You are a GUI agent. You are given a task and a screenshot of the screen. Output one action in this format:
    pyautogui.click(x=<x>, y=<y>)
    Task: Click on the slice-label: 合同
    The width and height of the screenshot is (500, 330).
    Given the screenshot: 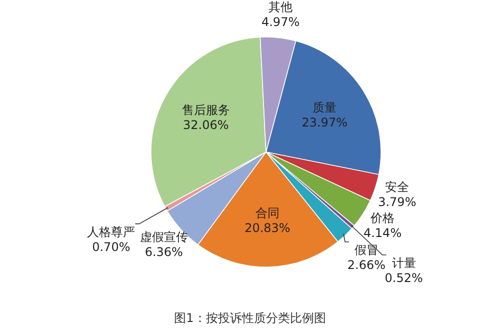 What is the action you would take?
    pyautogui.click(x=267, y=213)
    